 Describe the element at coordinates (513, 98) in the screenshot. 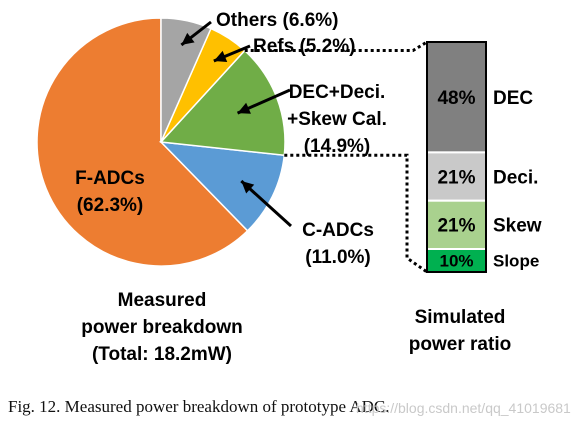

I see `bar-label-dec: DEC` at that location.